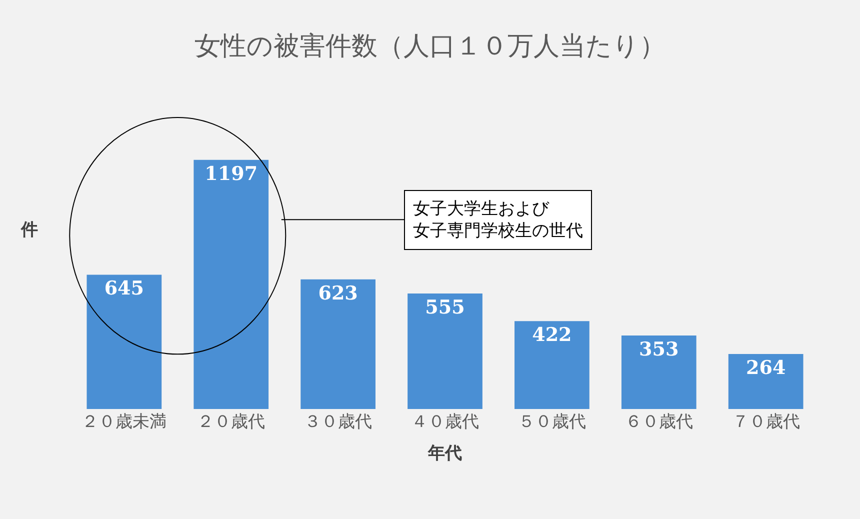  I want to click on data-label: 1197, so click(231, 173).